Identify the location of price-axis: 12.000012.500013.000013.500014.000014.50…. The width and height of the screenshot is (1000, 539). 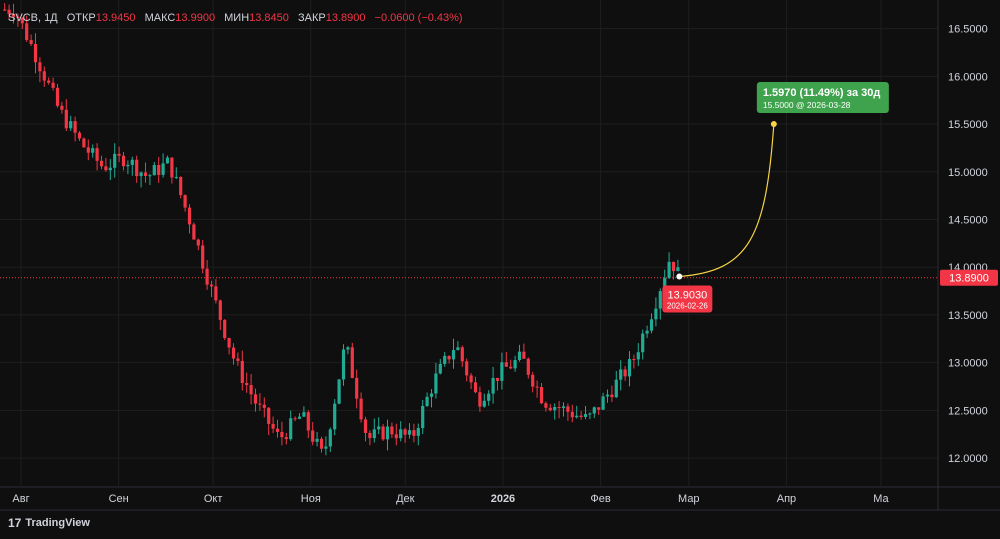
(969, 244).